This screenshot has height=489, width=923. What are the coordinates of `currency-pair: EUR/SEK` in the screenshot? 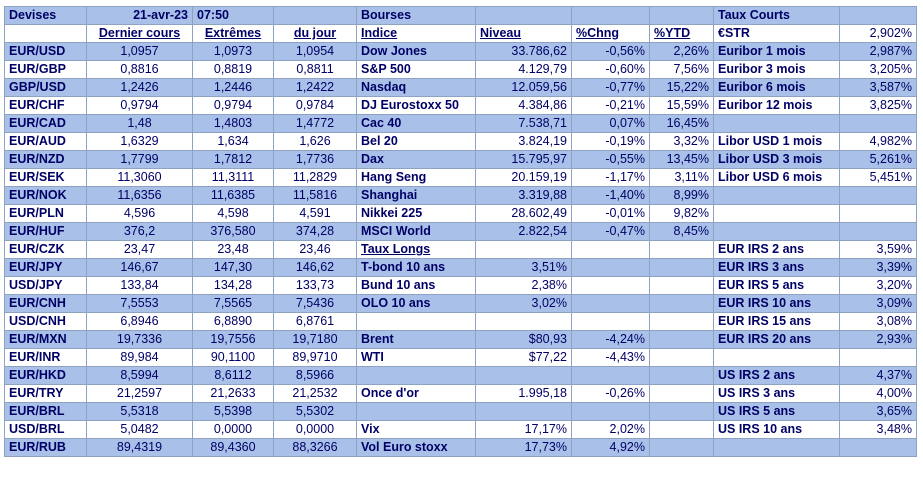 It's located at (45, 177).